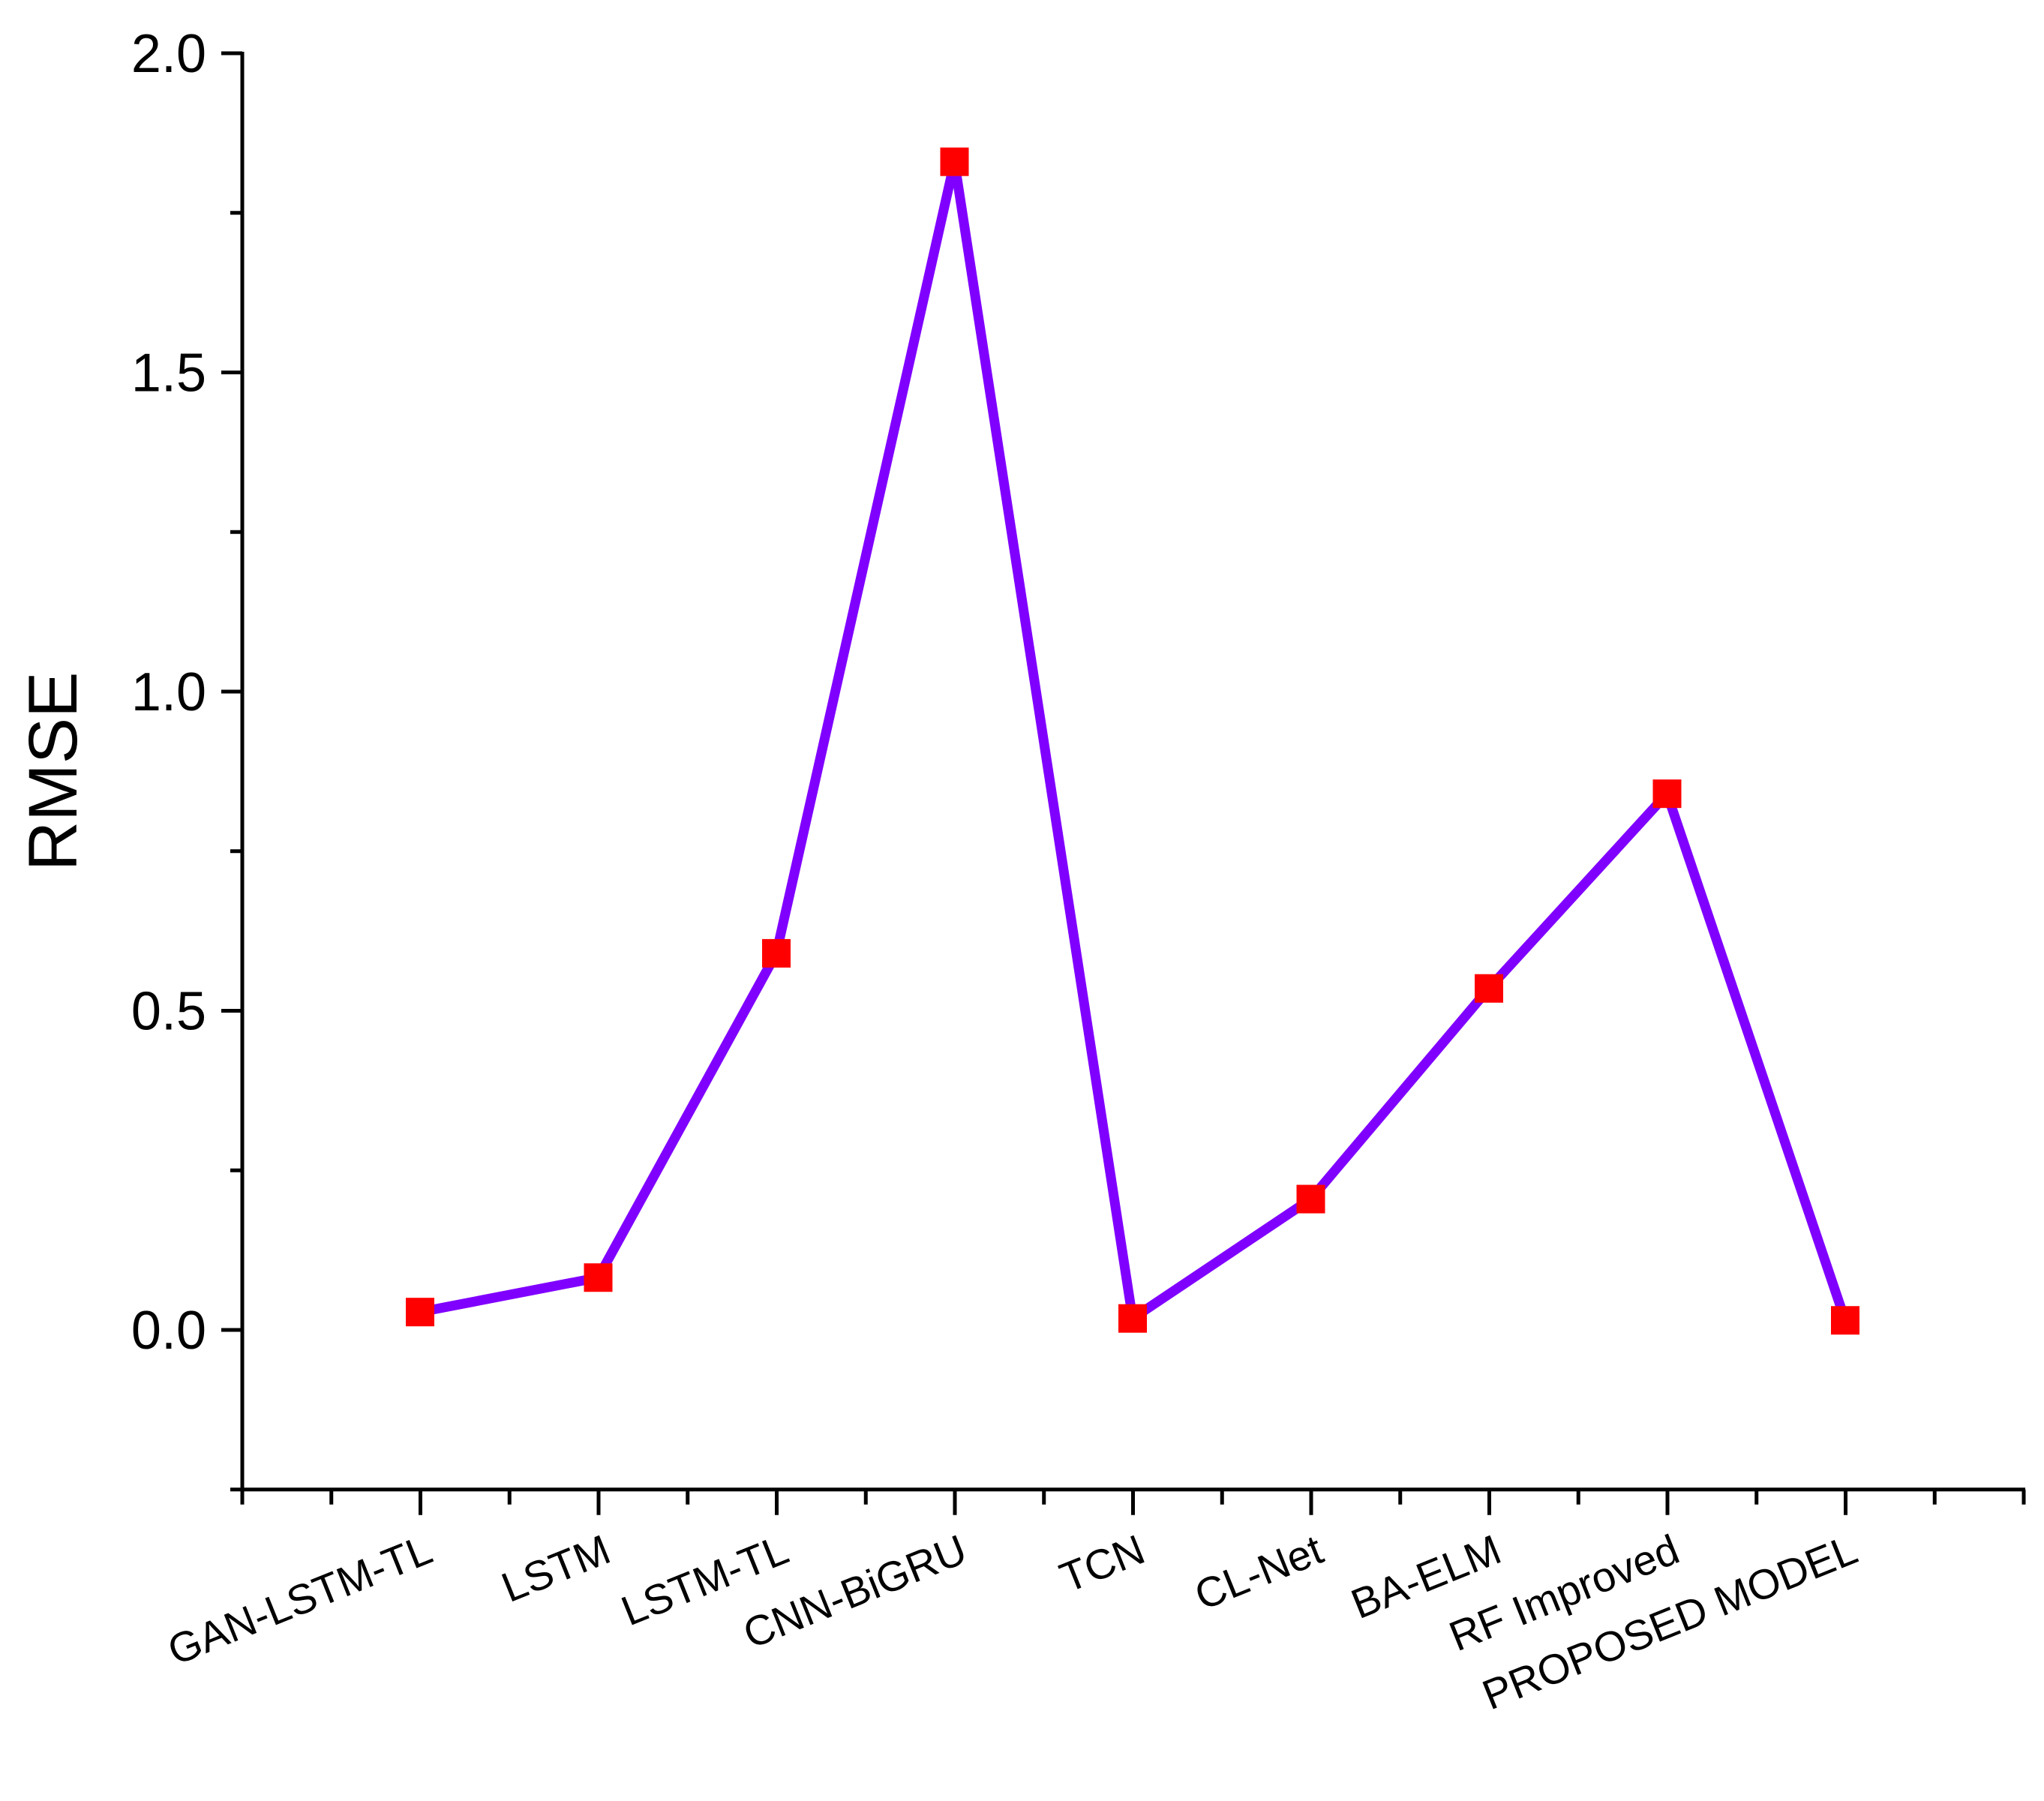 Image resolution: width=2044 pixels, height=1801 pixels. What do you see at coordinates (169, 1012) in the screenshot?
I see `y-tick-label: 0.5` at bounding box center [169, 1012].